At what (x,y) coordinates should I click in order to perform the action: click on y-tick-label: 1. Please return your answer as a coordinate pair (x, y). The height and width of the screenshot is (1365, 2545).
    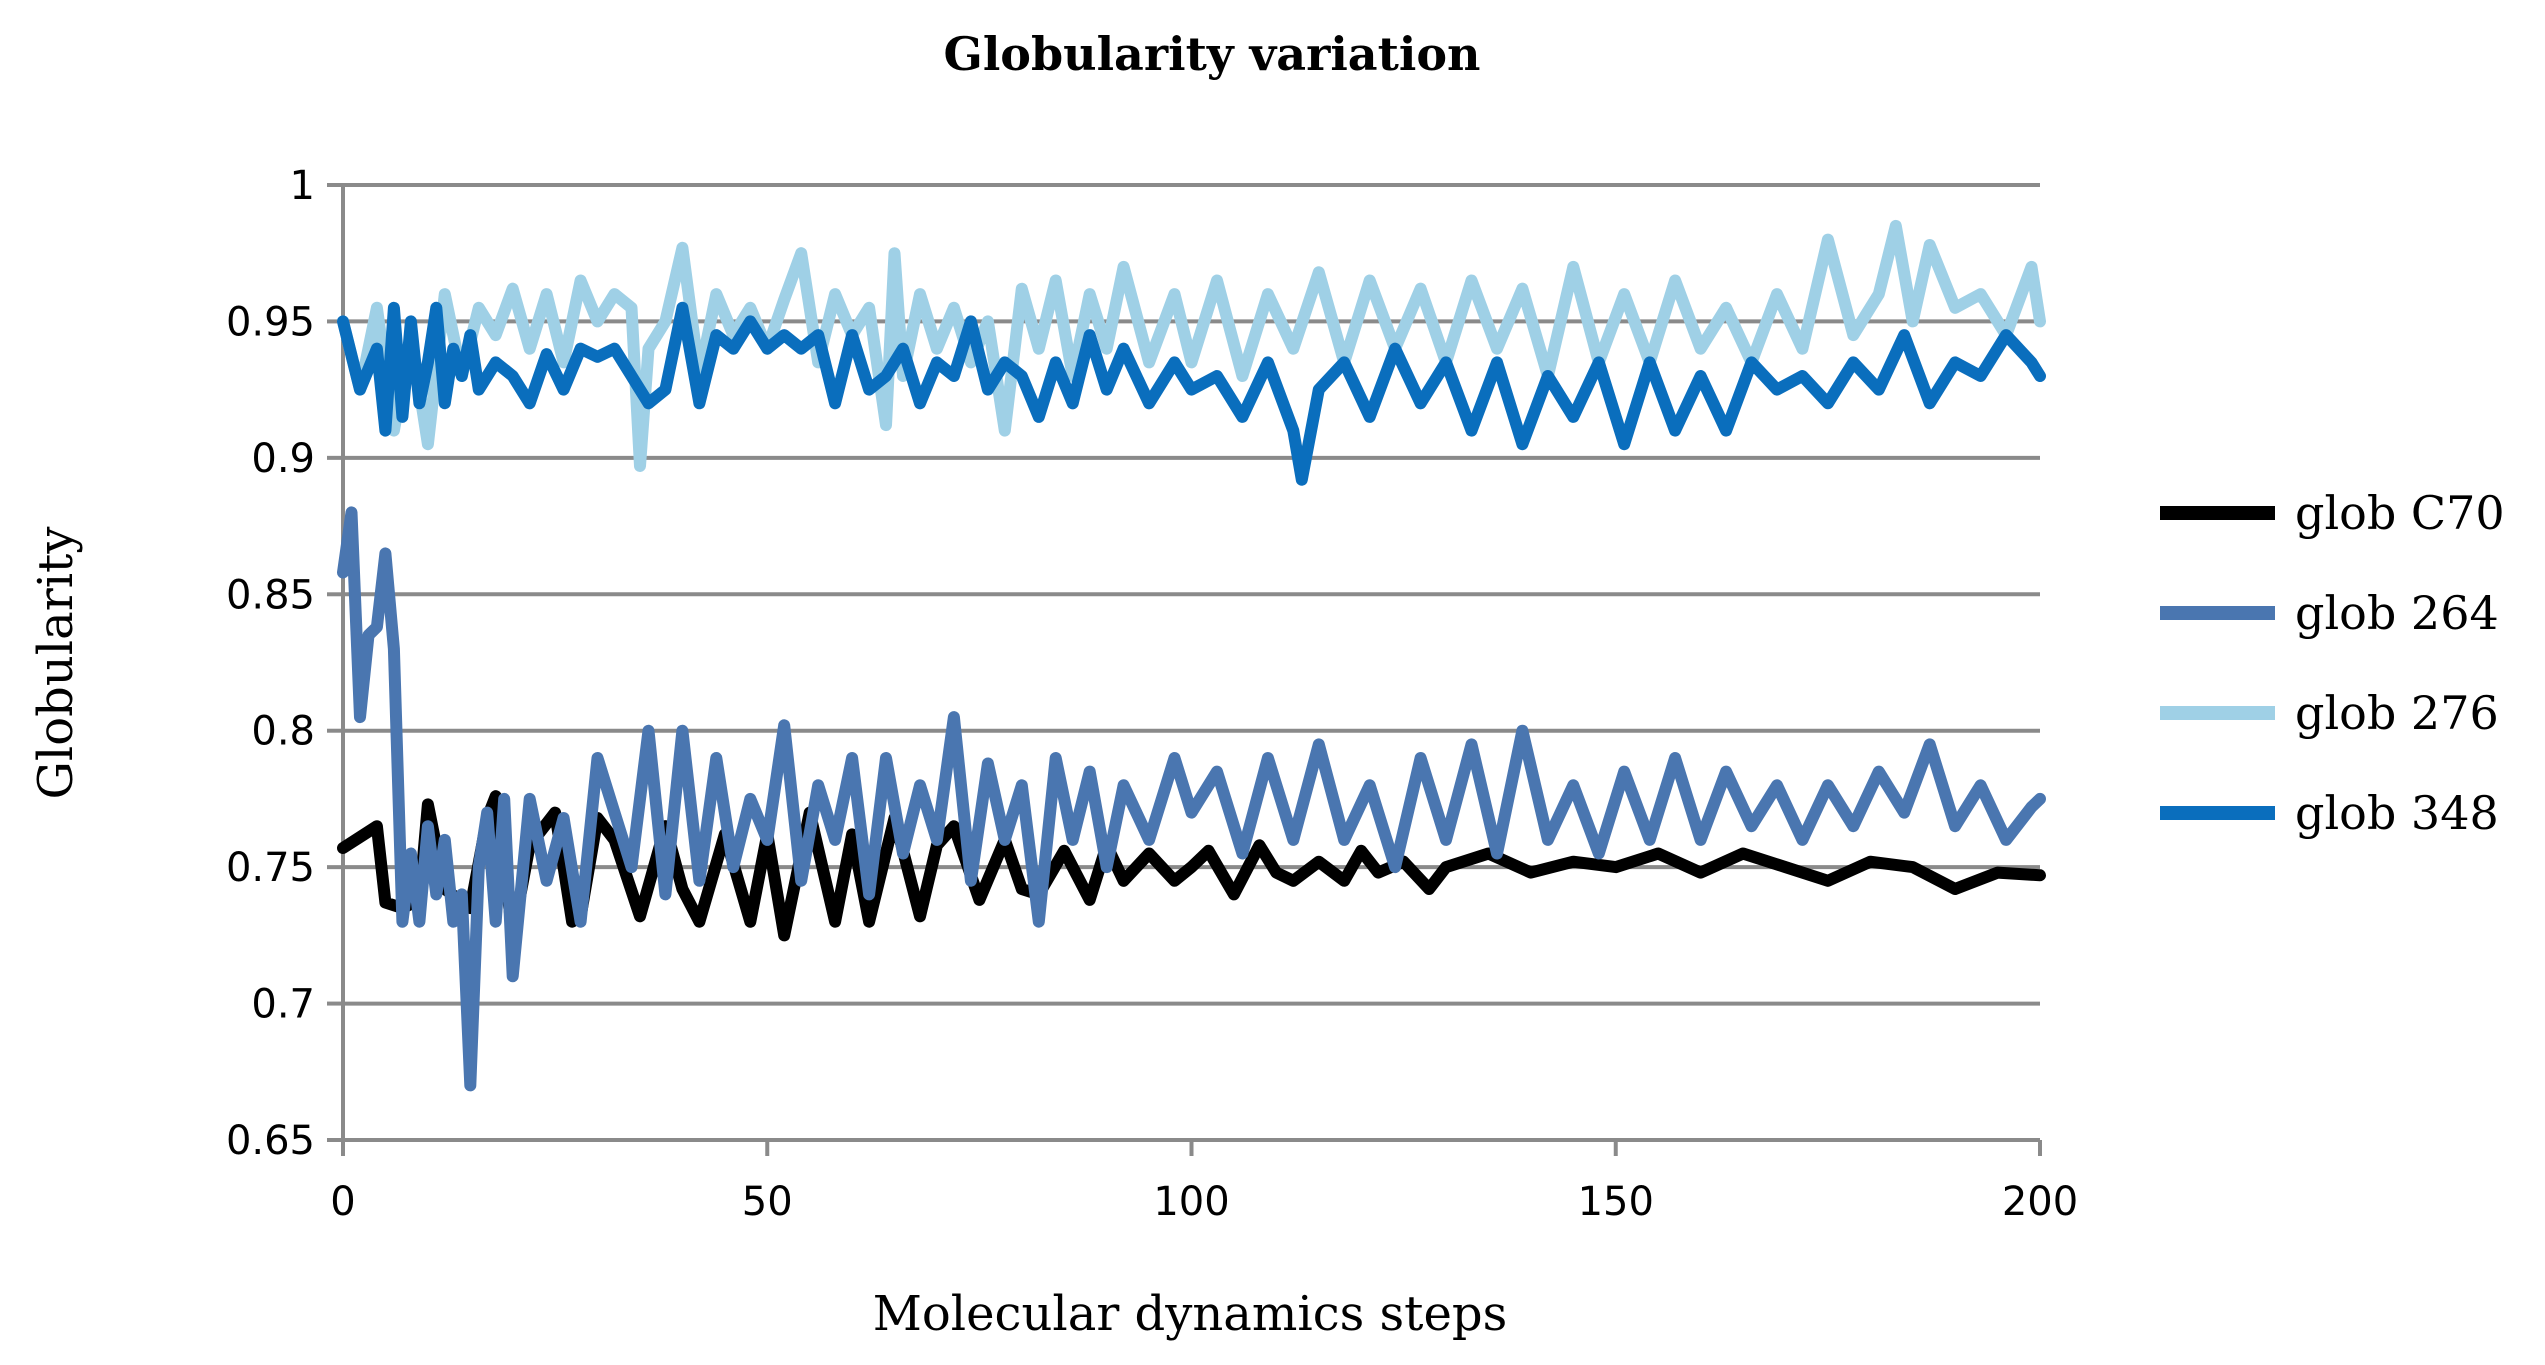
    Looking at the image, I should click on (302, 186).